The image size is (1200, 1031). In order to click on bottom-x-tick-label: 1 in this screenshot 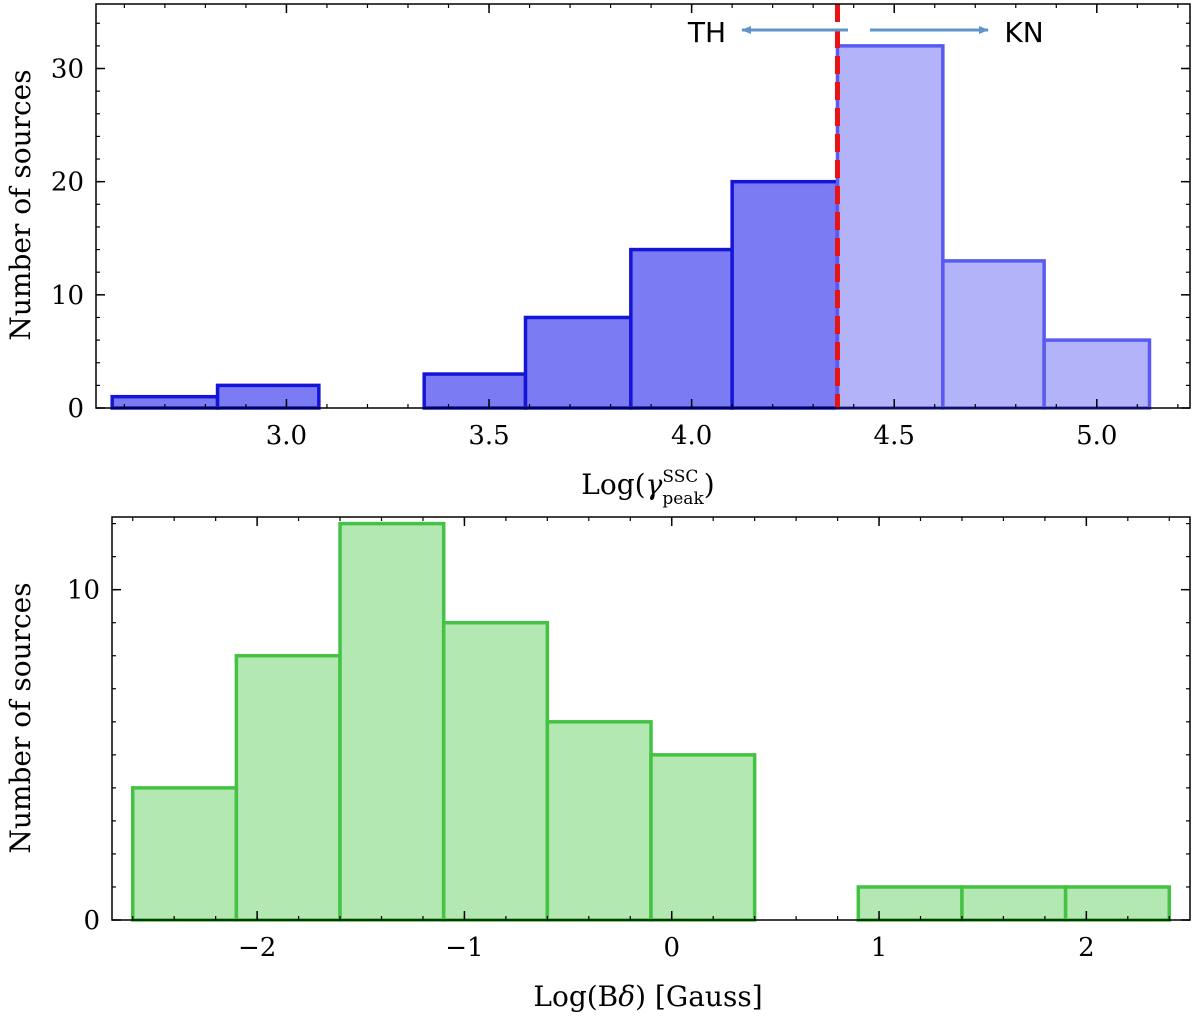, I will do `click(879, 948)`.